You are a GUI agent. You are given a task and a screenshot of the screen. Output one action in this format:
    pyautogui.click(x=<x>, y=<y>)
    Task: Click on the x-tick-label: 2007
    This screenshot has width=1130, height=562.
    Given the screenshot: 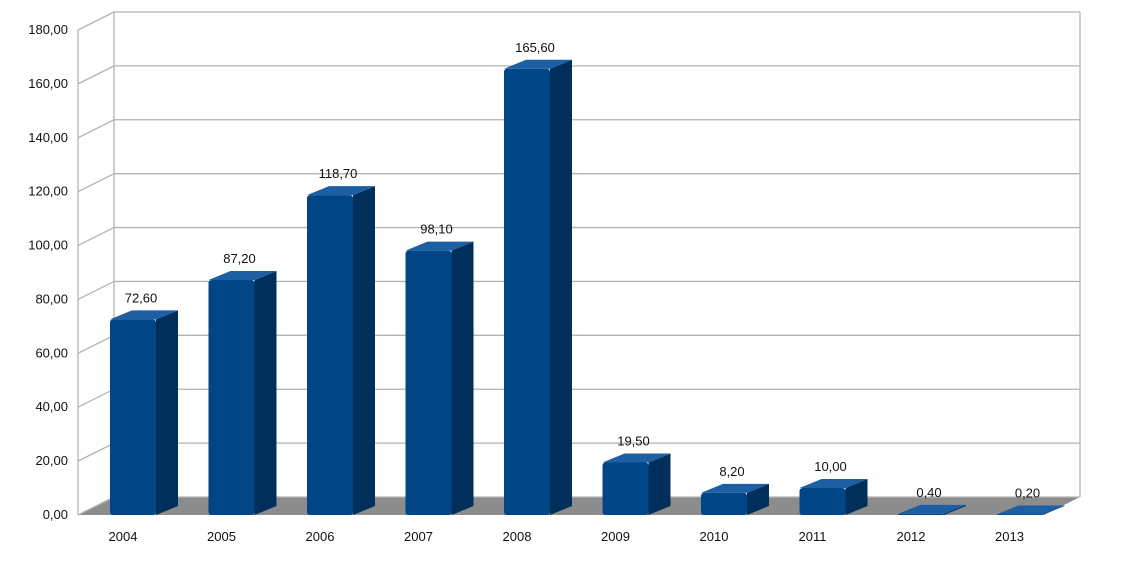 What is the action you would take?
    pyautogui.click(x=418, y=536)
    